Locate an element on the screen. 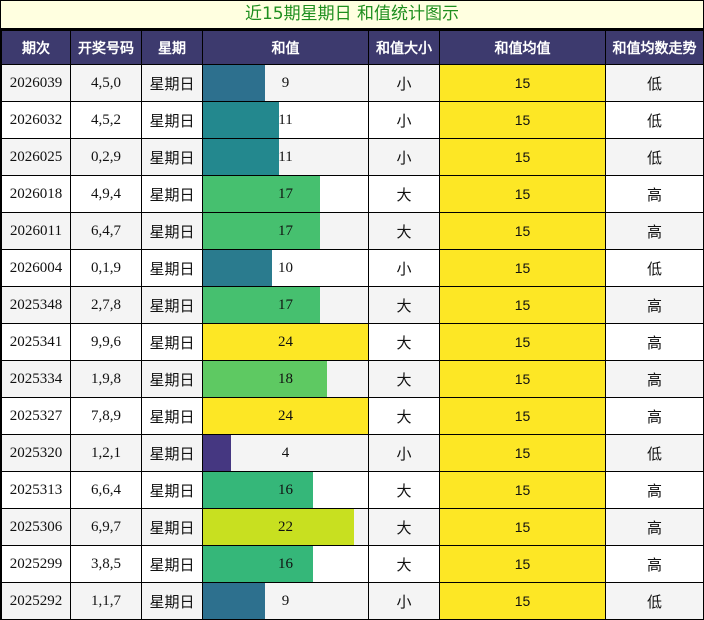 This screenshot has height=620, width=704. table-row: 2025299 3,8,5 星期日 16 大 15 高 is located at coordinates (352, 564).